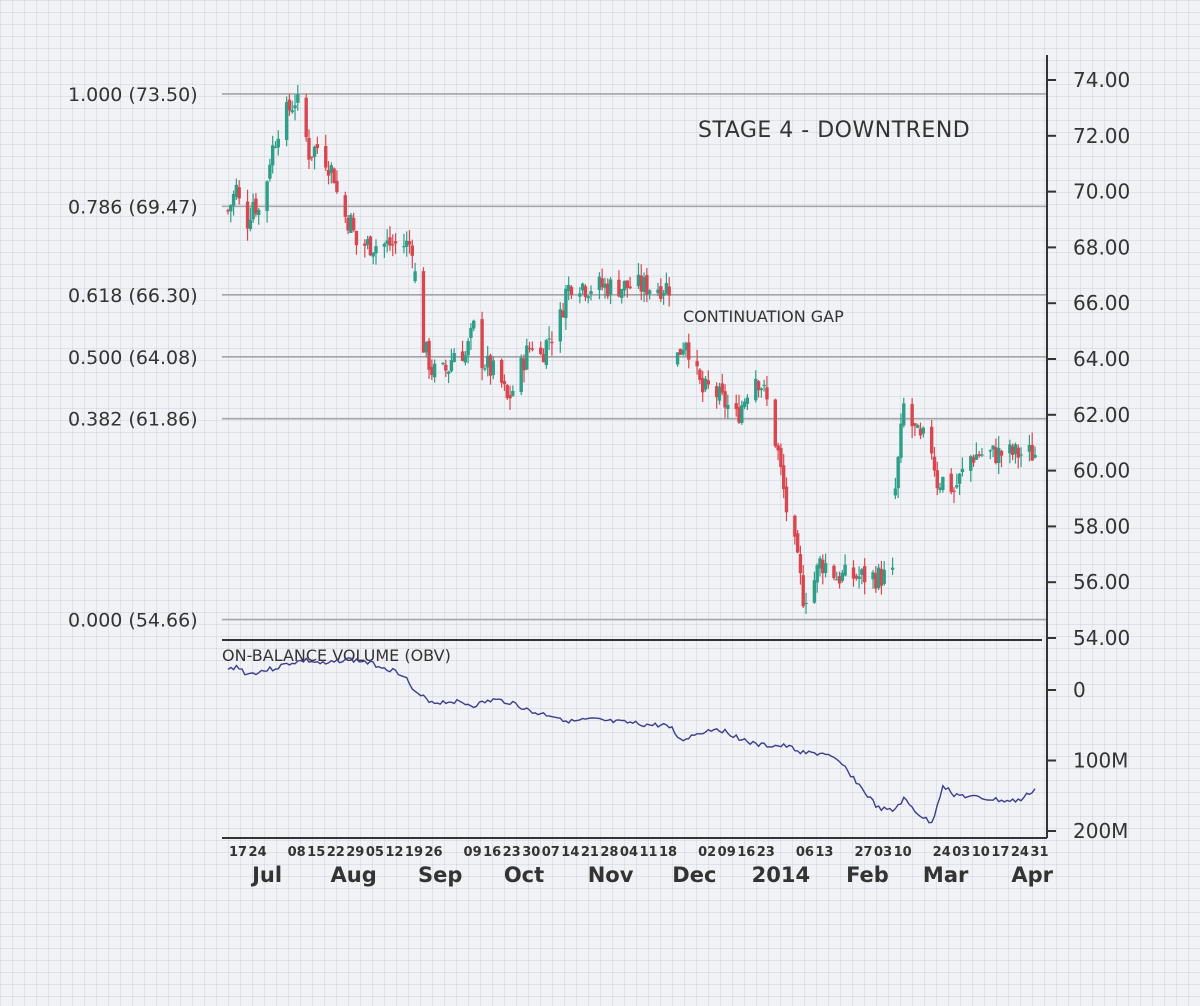 The width and height of the screenshot is (1200, 1006). I want to click on obv-tick-label-2: 200M, so click(1100, 831).